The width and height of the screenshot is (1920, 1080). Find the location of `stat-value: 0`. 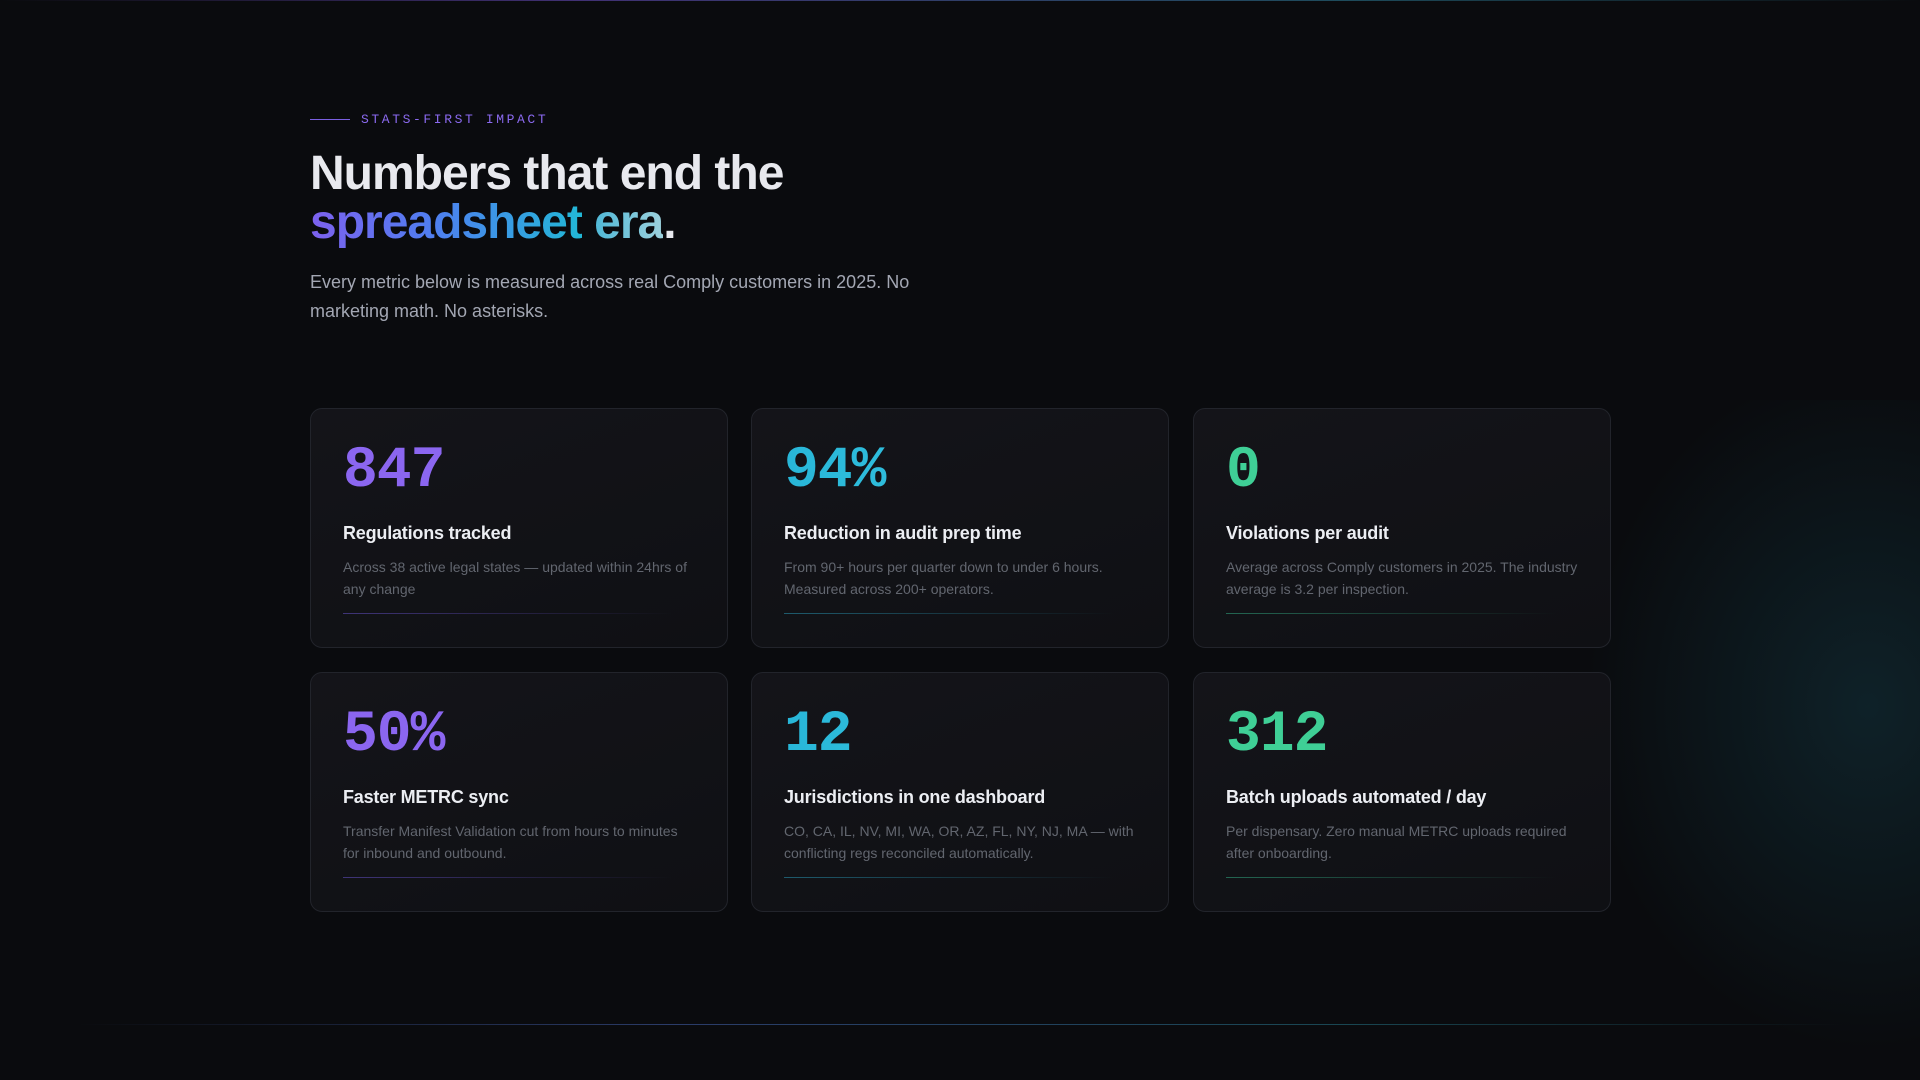

stat-value: 0 is located at coordinates (1243, 471).